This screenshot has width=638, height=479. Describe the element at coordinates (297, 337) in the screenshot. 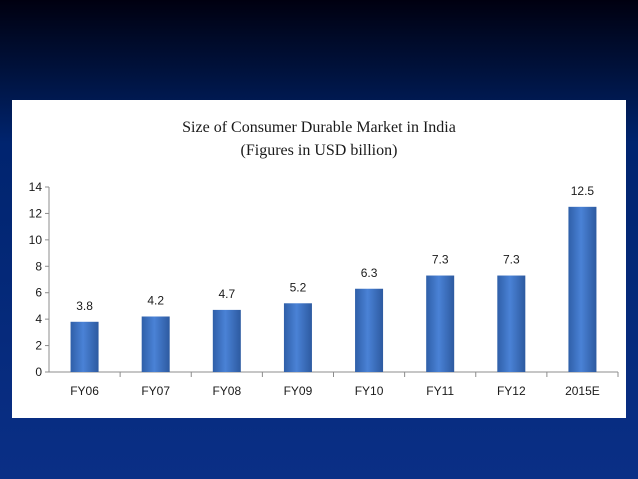

I see `bar-fy09` at that location.